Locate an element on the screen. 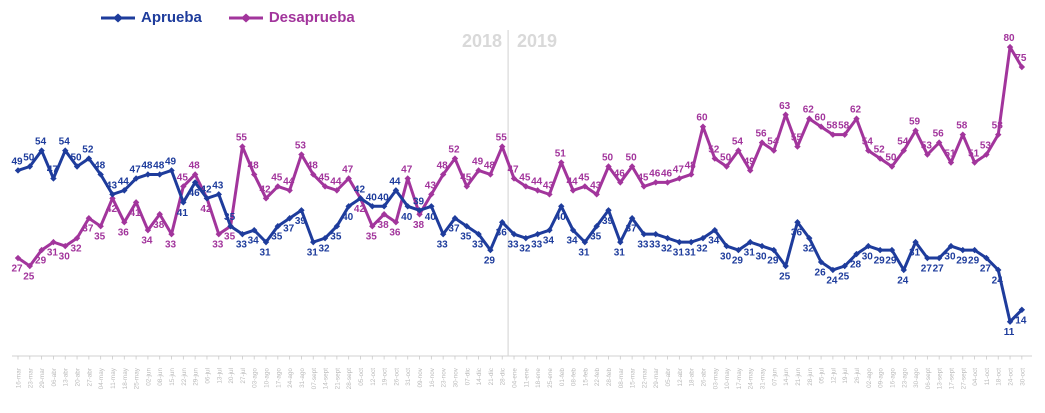 The image size is (1045, 413). aprueba-value-label: 37 is located at coordinates (454, 229).